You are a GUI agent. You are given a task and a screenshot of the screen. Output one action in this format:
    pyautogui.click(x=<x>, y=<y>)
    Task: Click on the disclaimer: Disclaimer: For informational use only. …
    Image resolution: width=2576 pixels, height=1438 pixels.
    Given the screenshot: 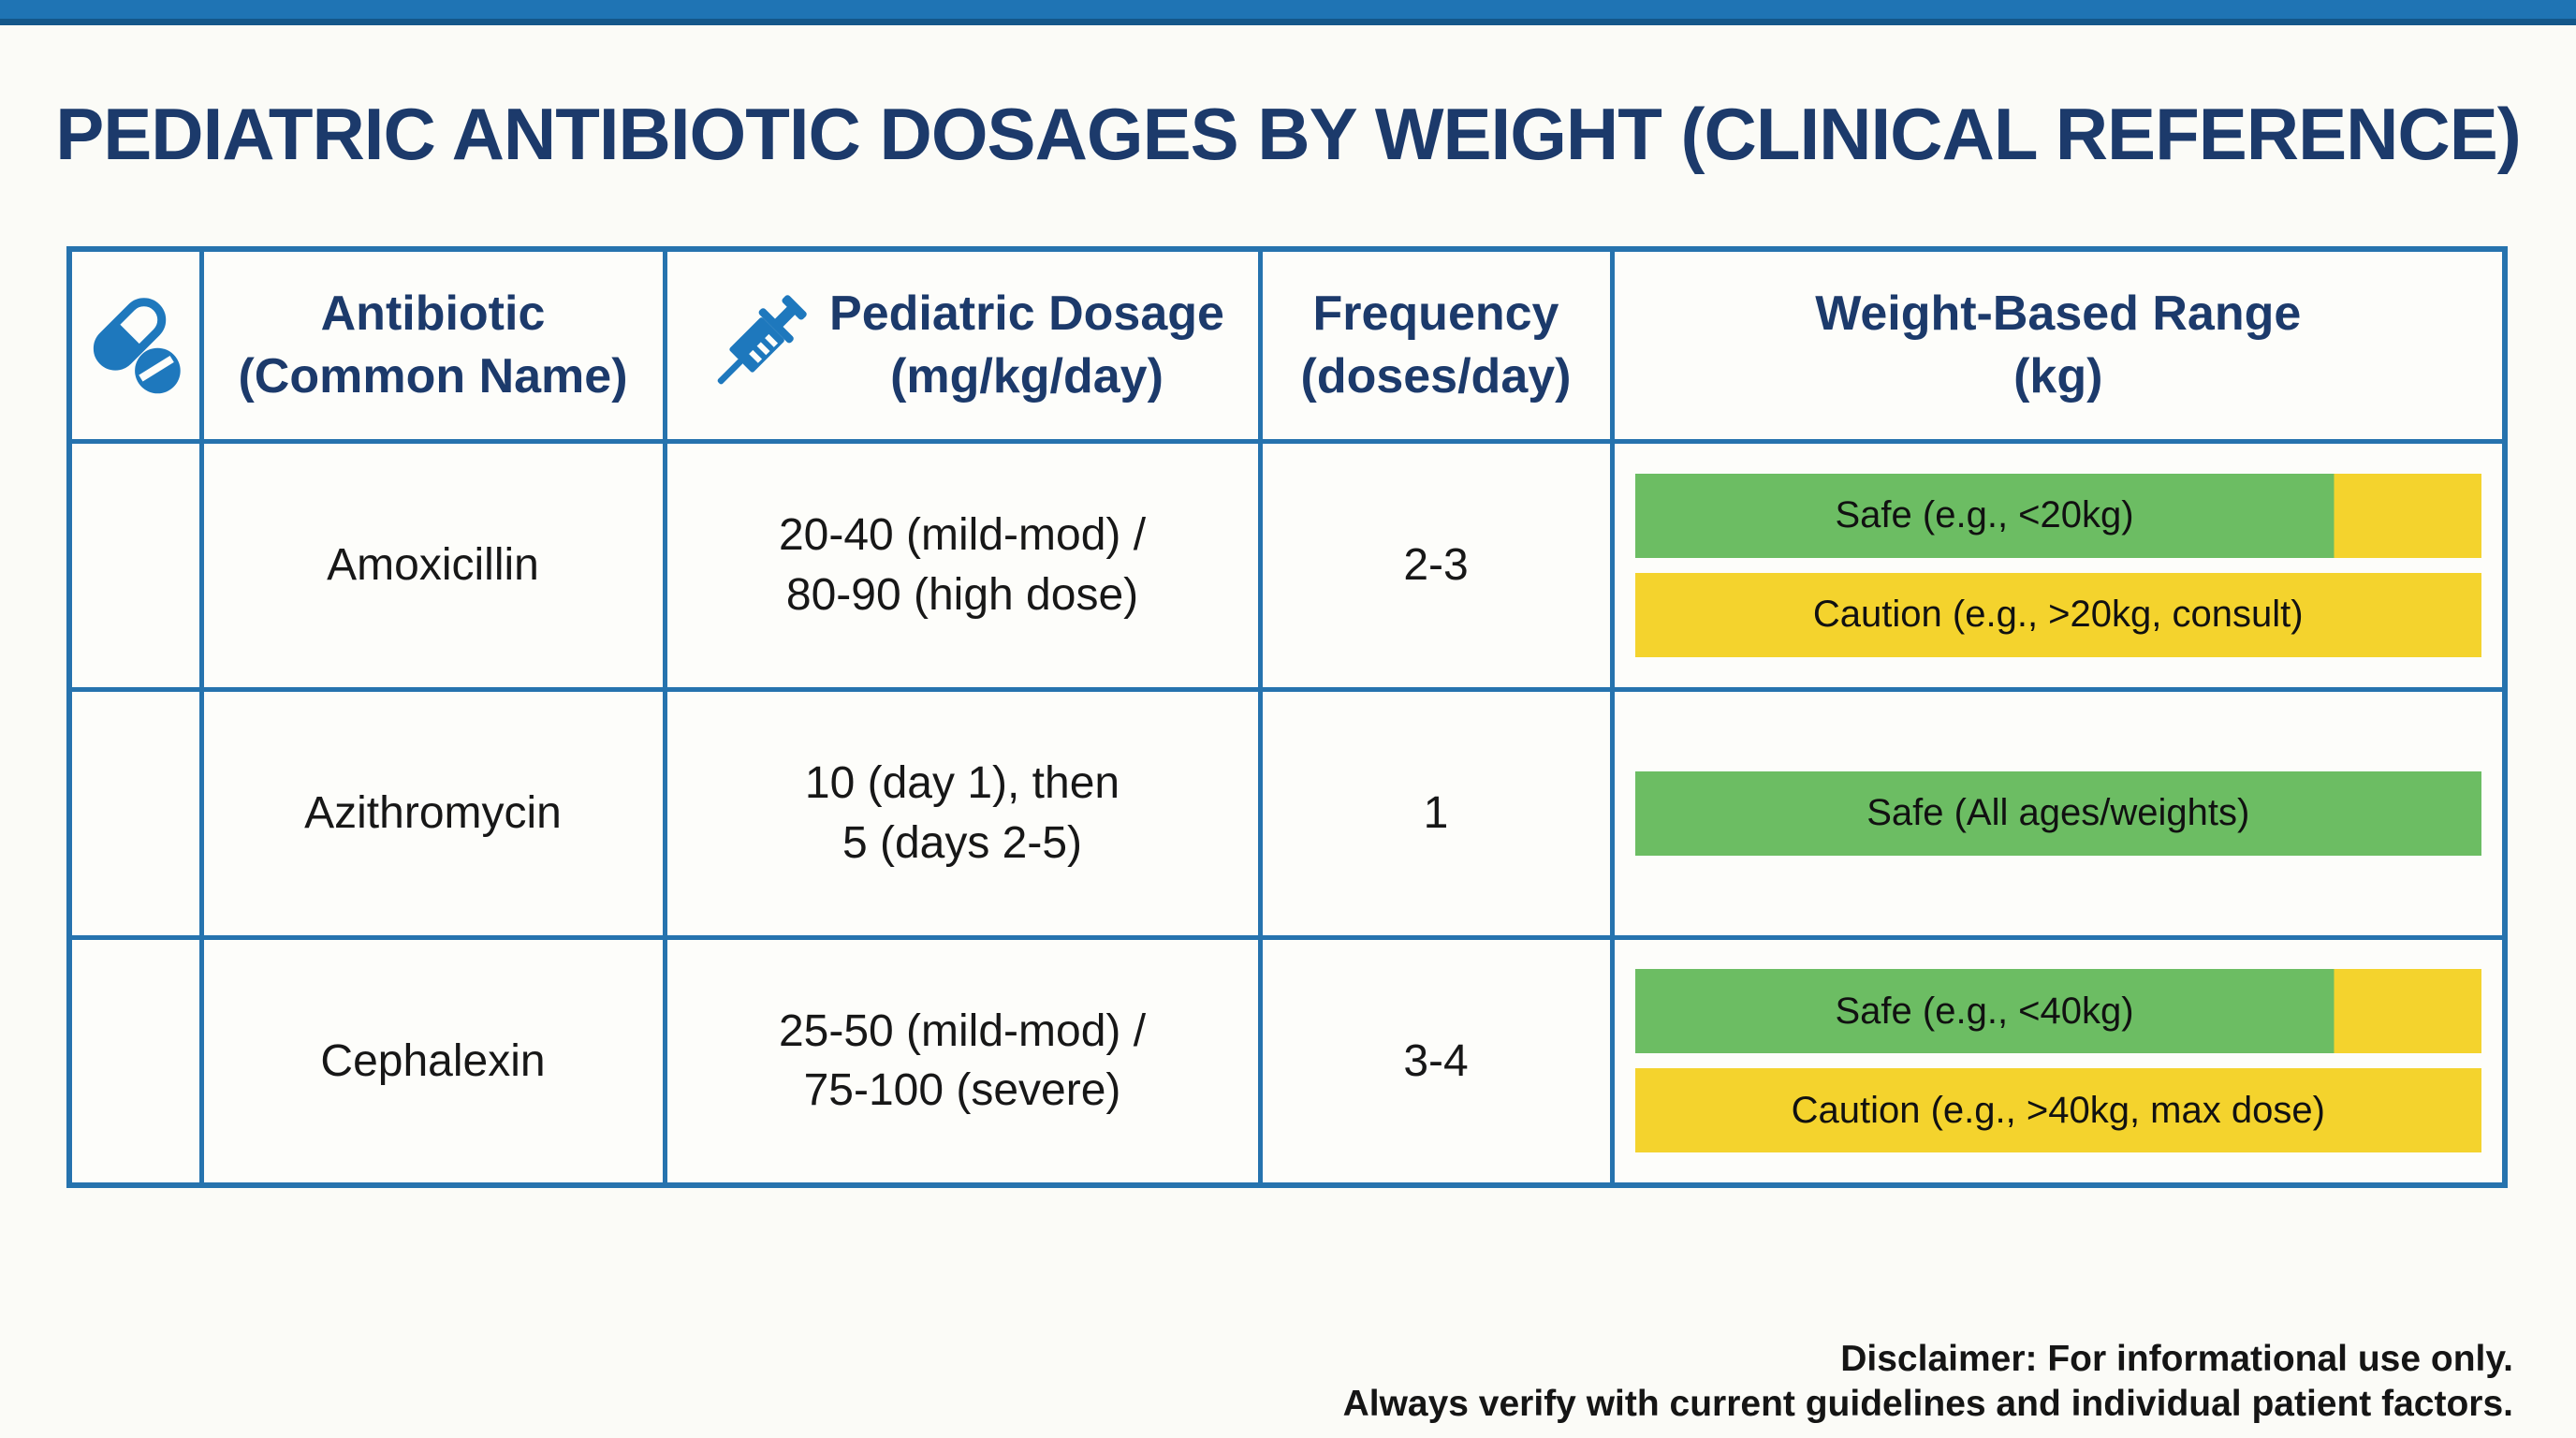 What is the action you would take?
    pyautogui.click(x=1928, y=1381)
    